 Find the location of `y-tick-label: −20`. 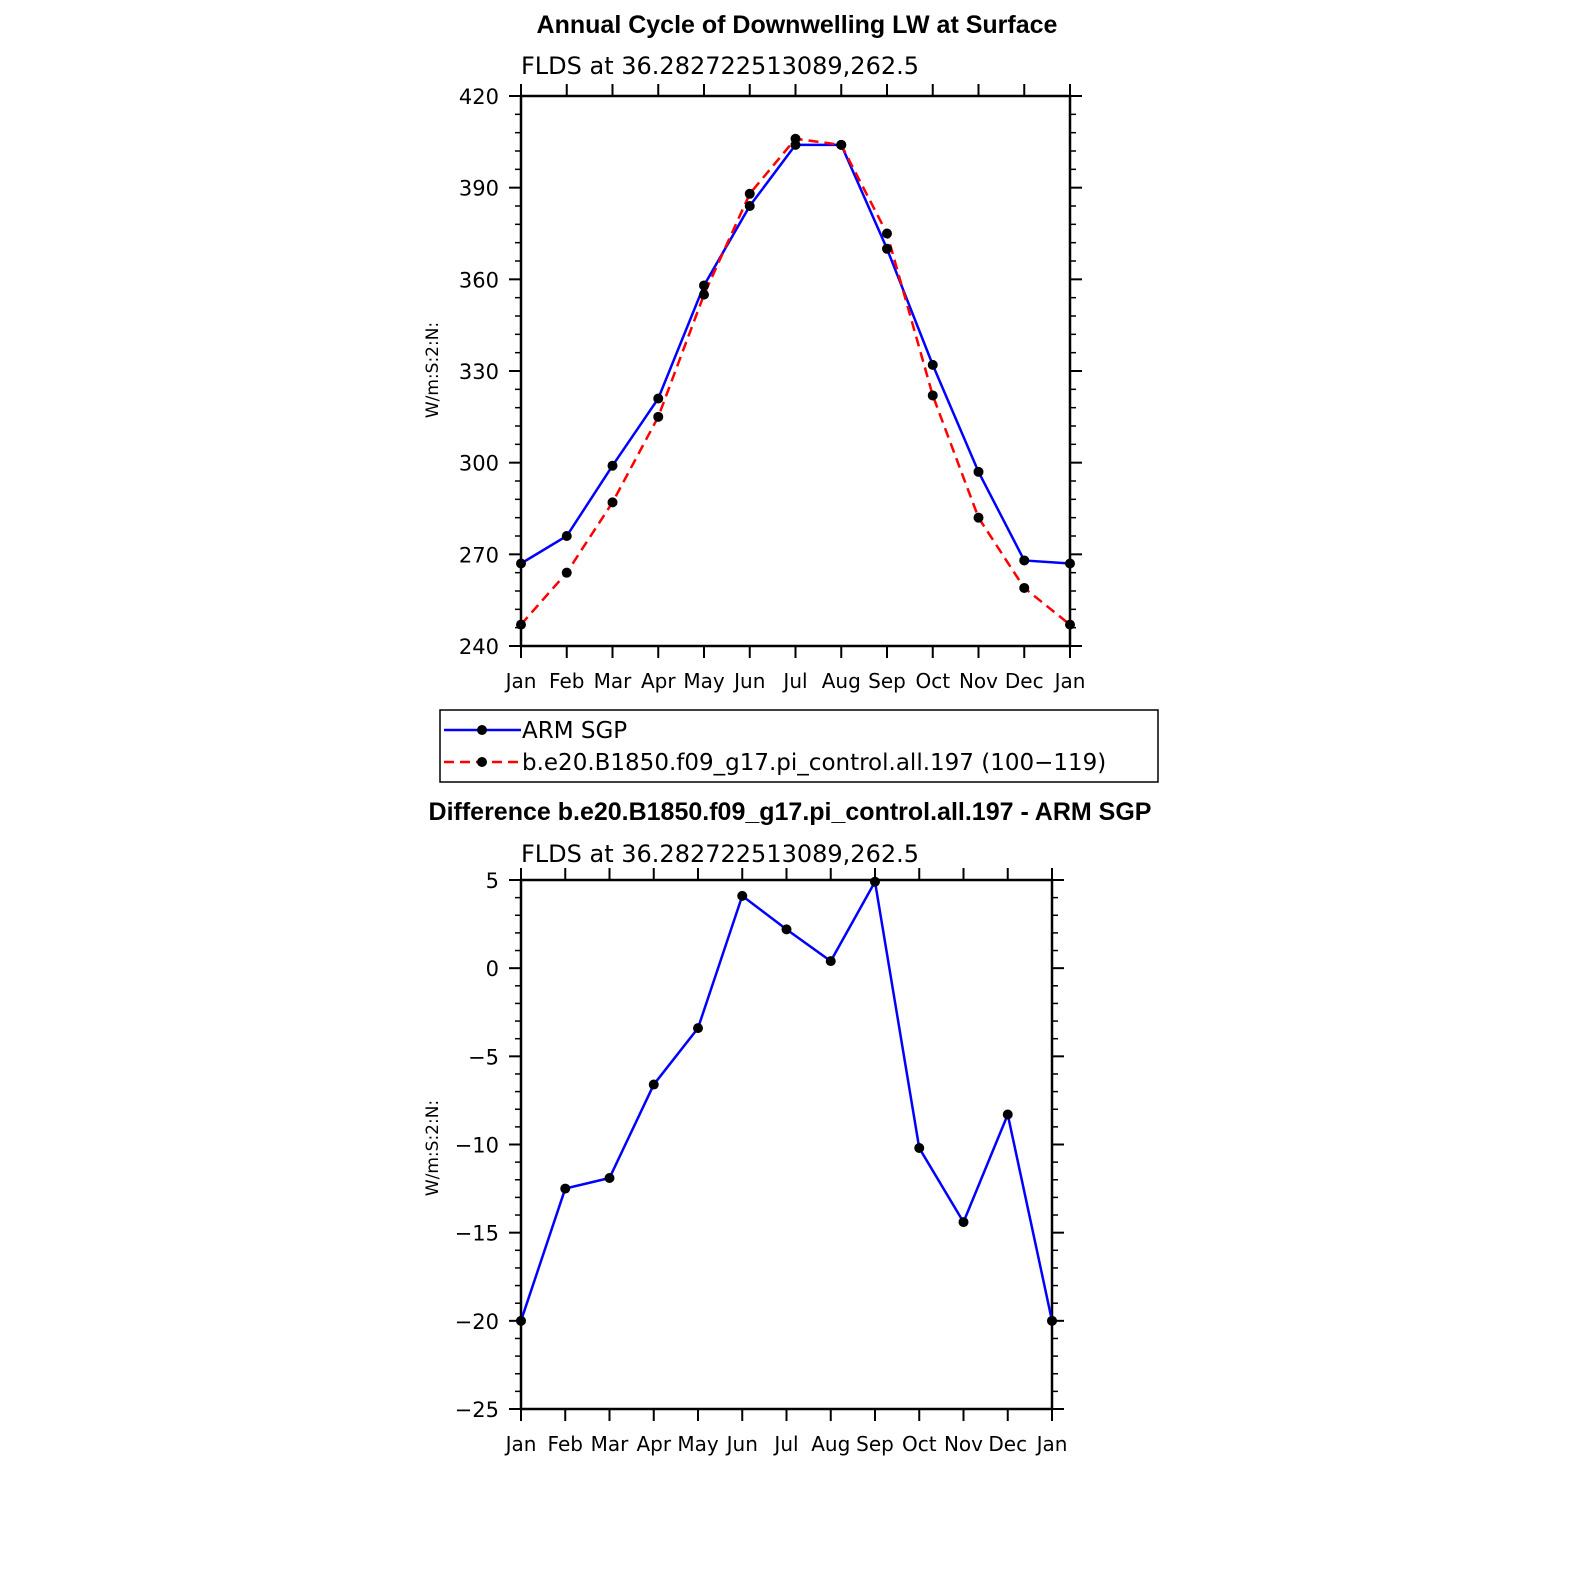

y-tick-label: −20 is located at coordinates (477, 1322).